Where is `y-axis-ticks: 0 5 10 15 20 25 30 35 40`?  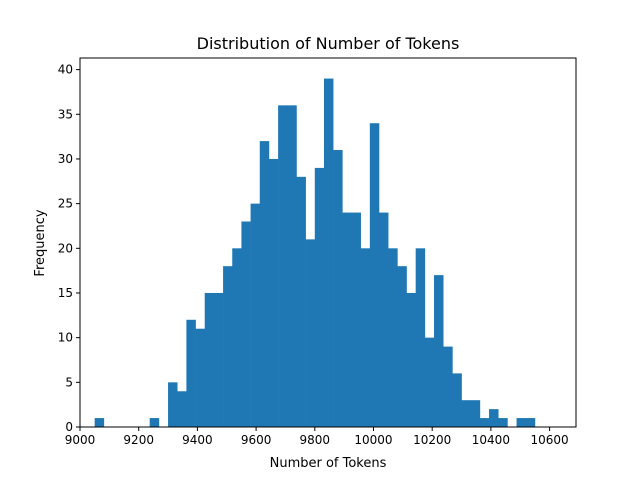 y-axis-ticks: 0 5 10 15 20 25 30 35 40 is located at coordinates (69, 248).